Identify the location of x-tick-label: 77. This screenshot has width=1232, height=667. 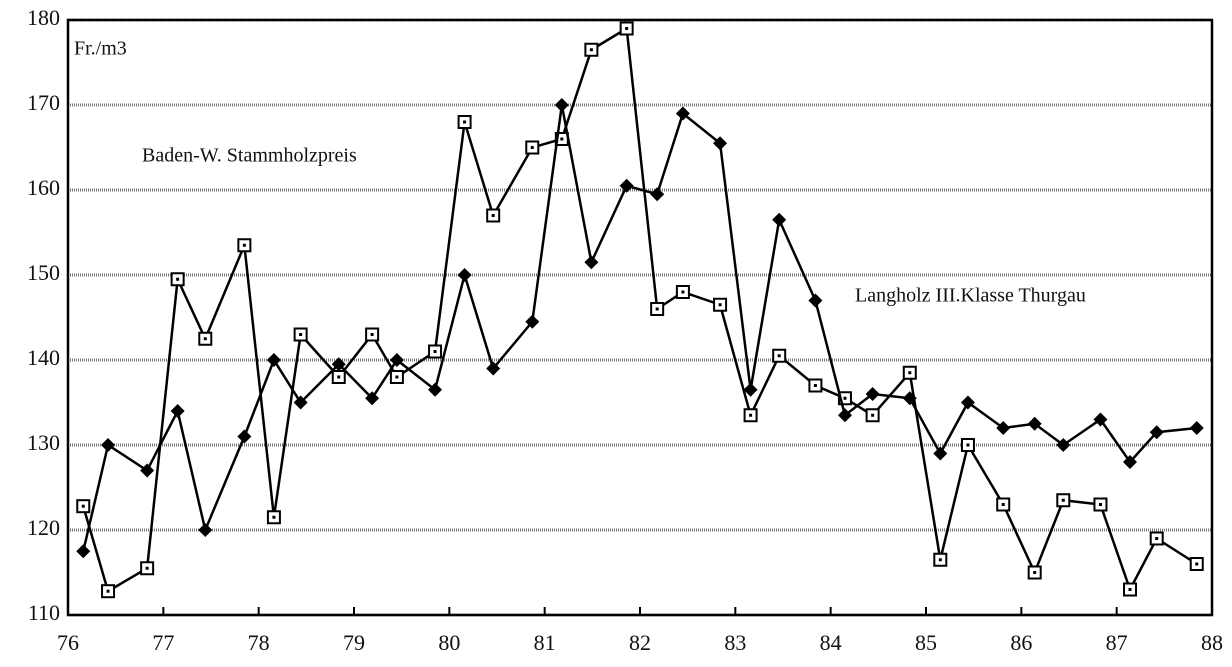
(163, 642).